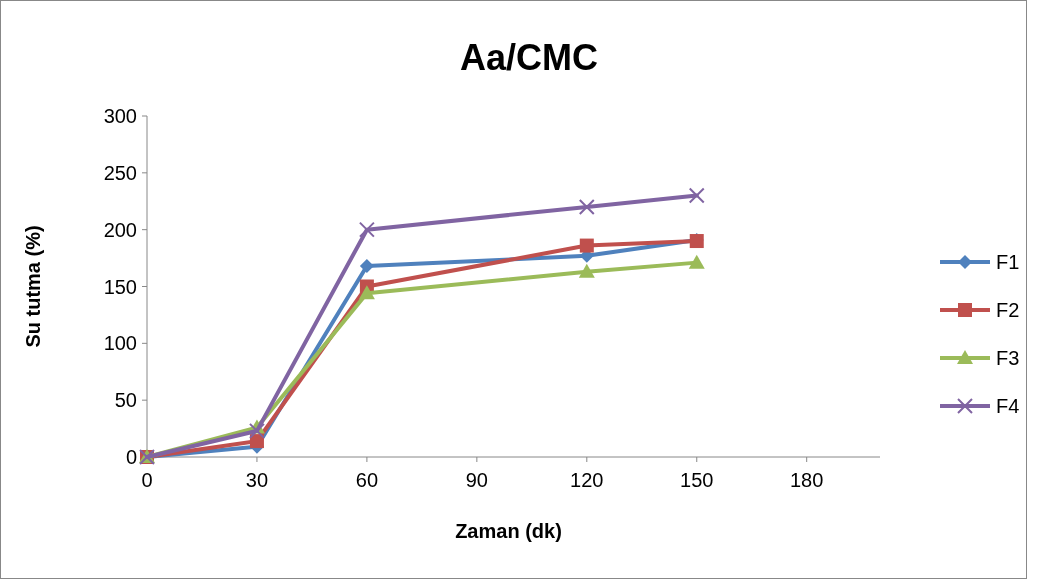 The image size is (1038, 579). Describe the element at coordinates (807, 480) in the screenshot. I see `x-tick-label: 180` at that location.